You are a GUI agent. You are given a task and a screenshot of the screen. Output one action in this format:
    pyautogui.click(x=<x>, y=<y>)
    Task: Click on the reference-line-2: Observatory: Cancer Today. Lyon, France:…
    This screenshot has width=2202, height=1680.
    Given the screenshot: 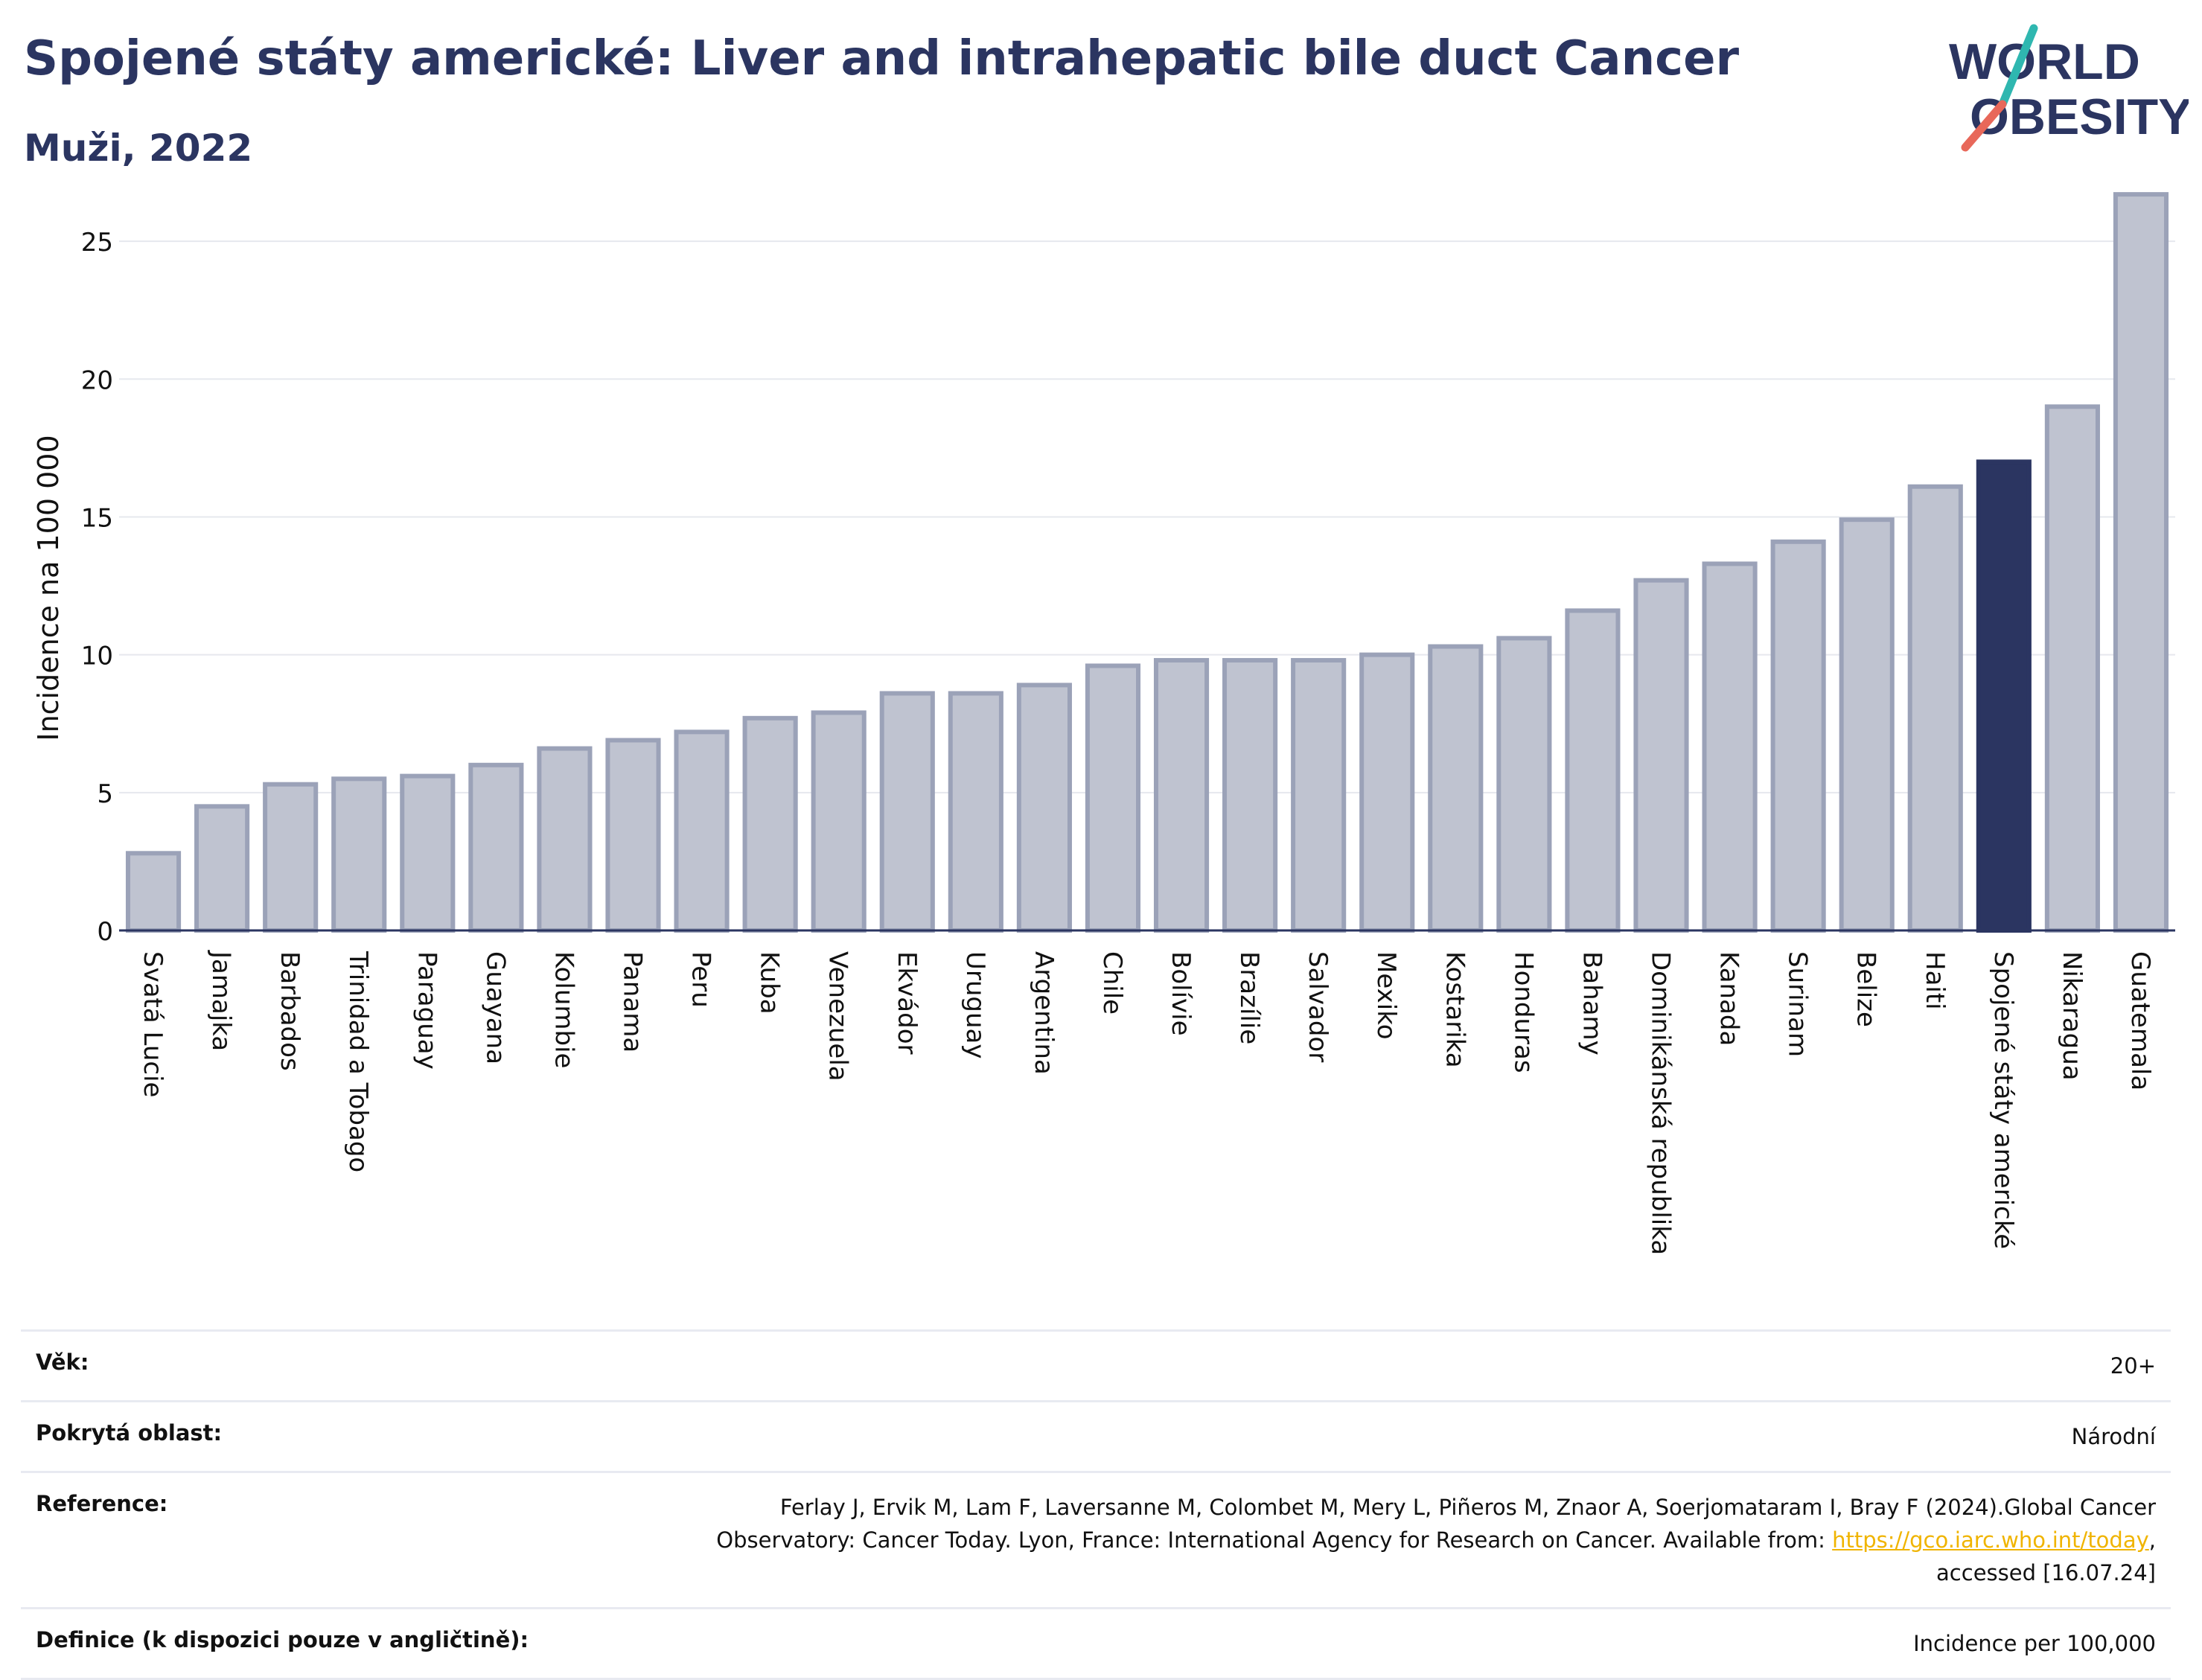 What is the action you would take?
    pyautogui.click(x=1274, y=1540)
    